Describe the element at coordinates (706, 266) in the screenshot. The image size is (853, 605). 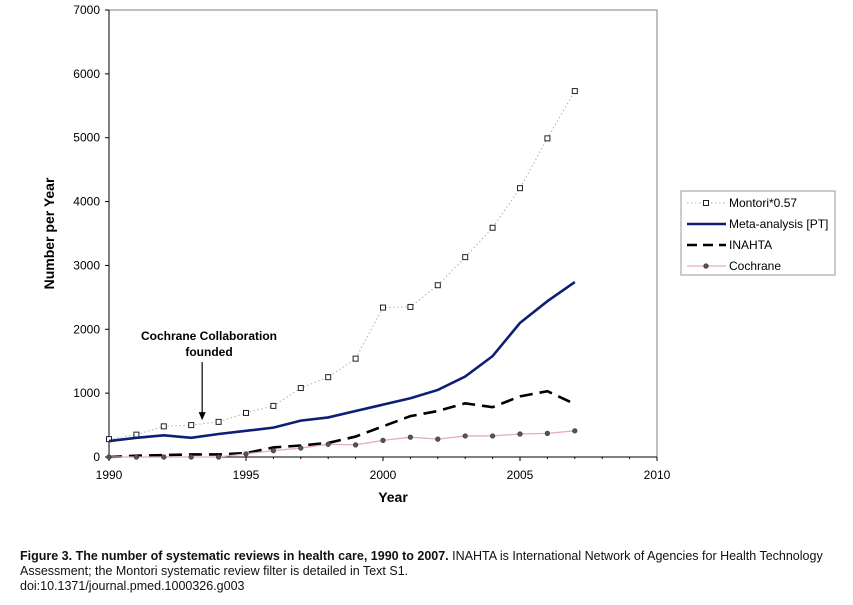
I see `legend-marker-cochrane` at that location.